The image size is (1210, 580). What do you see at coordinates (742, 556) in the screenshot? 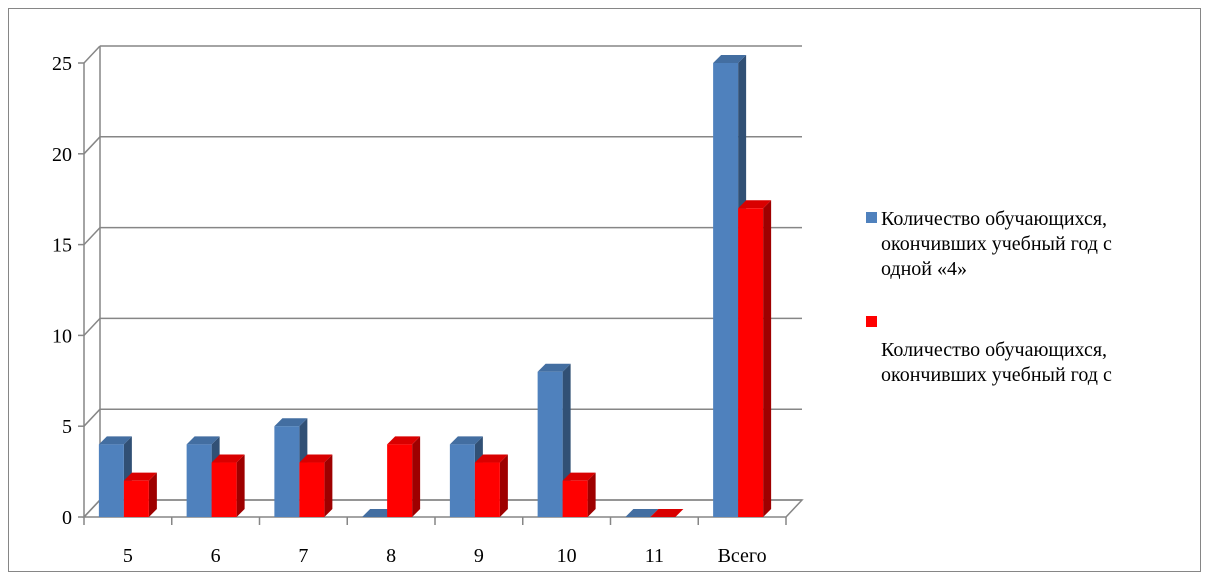
I see `x-tick-label: Всего` at bounding box center [742, 556].